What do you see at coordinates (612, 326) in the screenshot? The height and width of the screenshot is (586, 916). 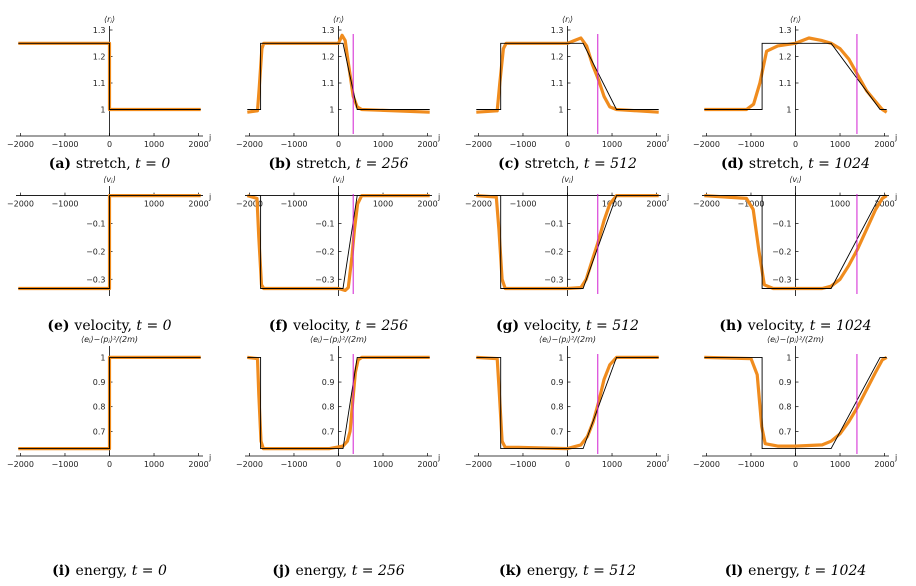 I see `caption-time: t = 512` at bounding box center [612, 326].